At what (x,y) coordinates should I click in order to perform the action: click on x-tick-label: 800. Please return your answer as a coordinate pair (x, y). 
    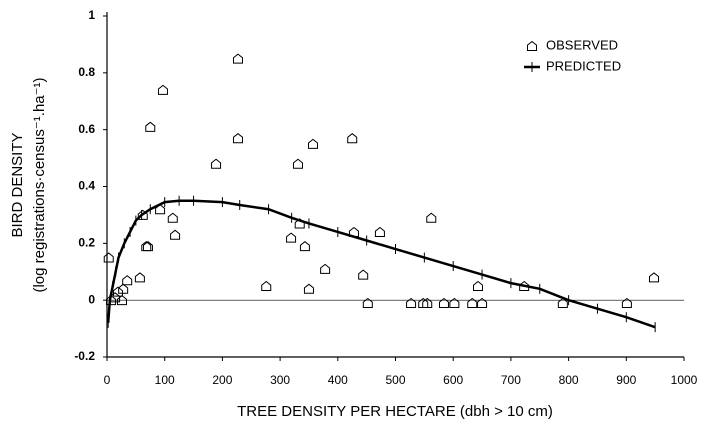
    Looking at the image, I should click on (569, 380).